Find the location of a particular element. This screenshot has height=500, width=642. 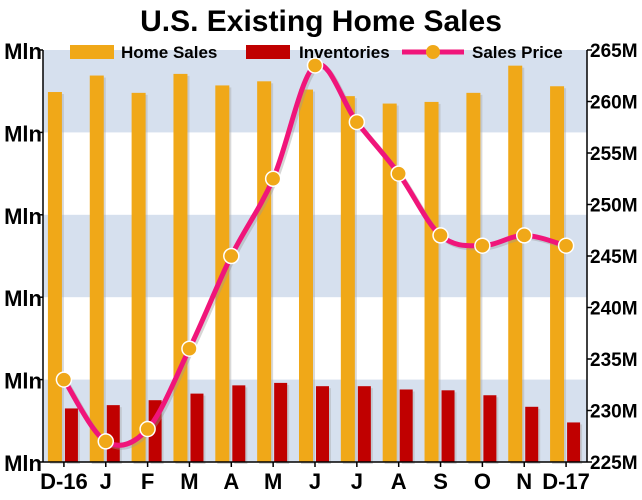

right-tick-label: 260M is located at coordinates (614, 103).